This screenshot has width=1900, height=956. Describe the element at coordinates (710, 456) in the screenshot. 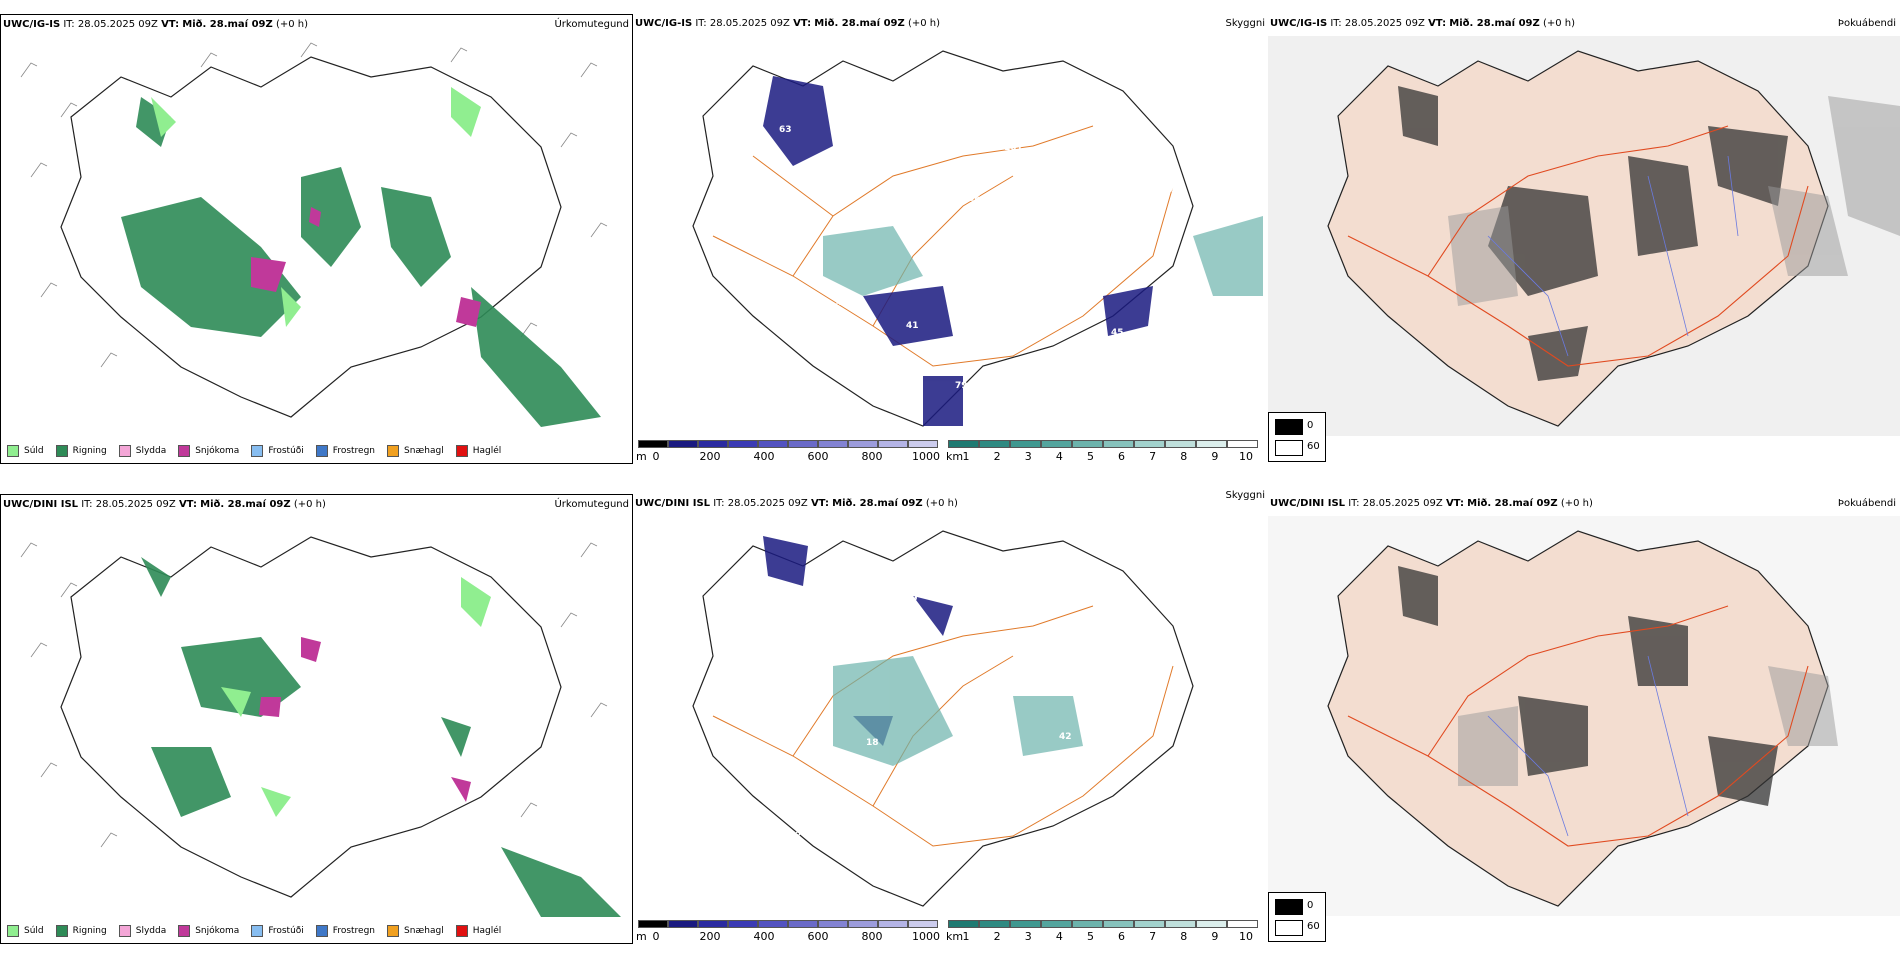

I see `colorbar-tick: 200` at that location.